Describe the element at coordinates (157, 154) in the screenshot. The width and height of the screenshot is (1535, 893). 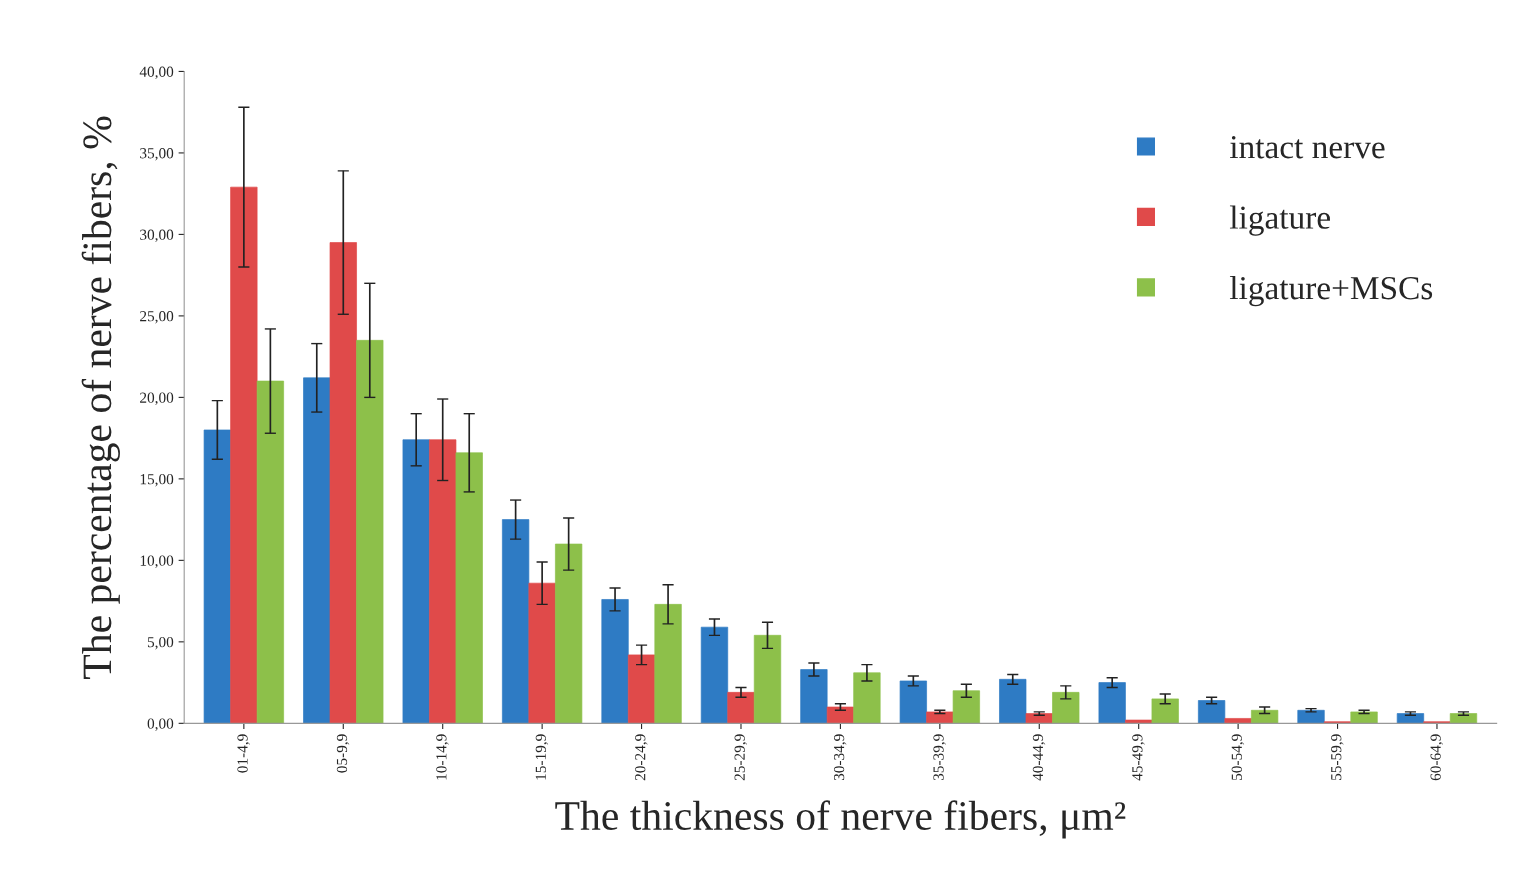
I see `y-tick-label: 35,00` at that location.